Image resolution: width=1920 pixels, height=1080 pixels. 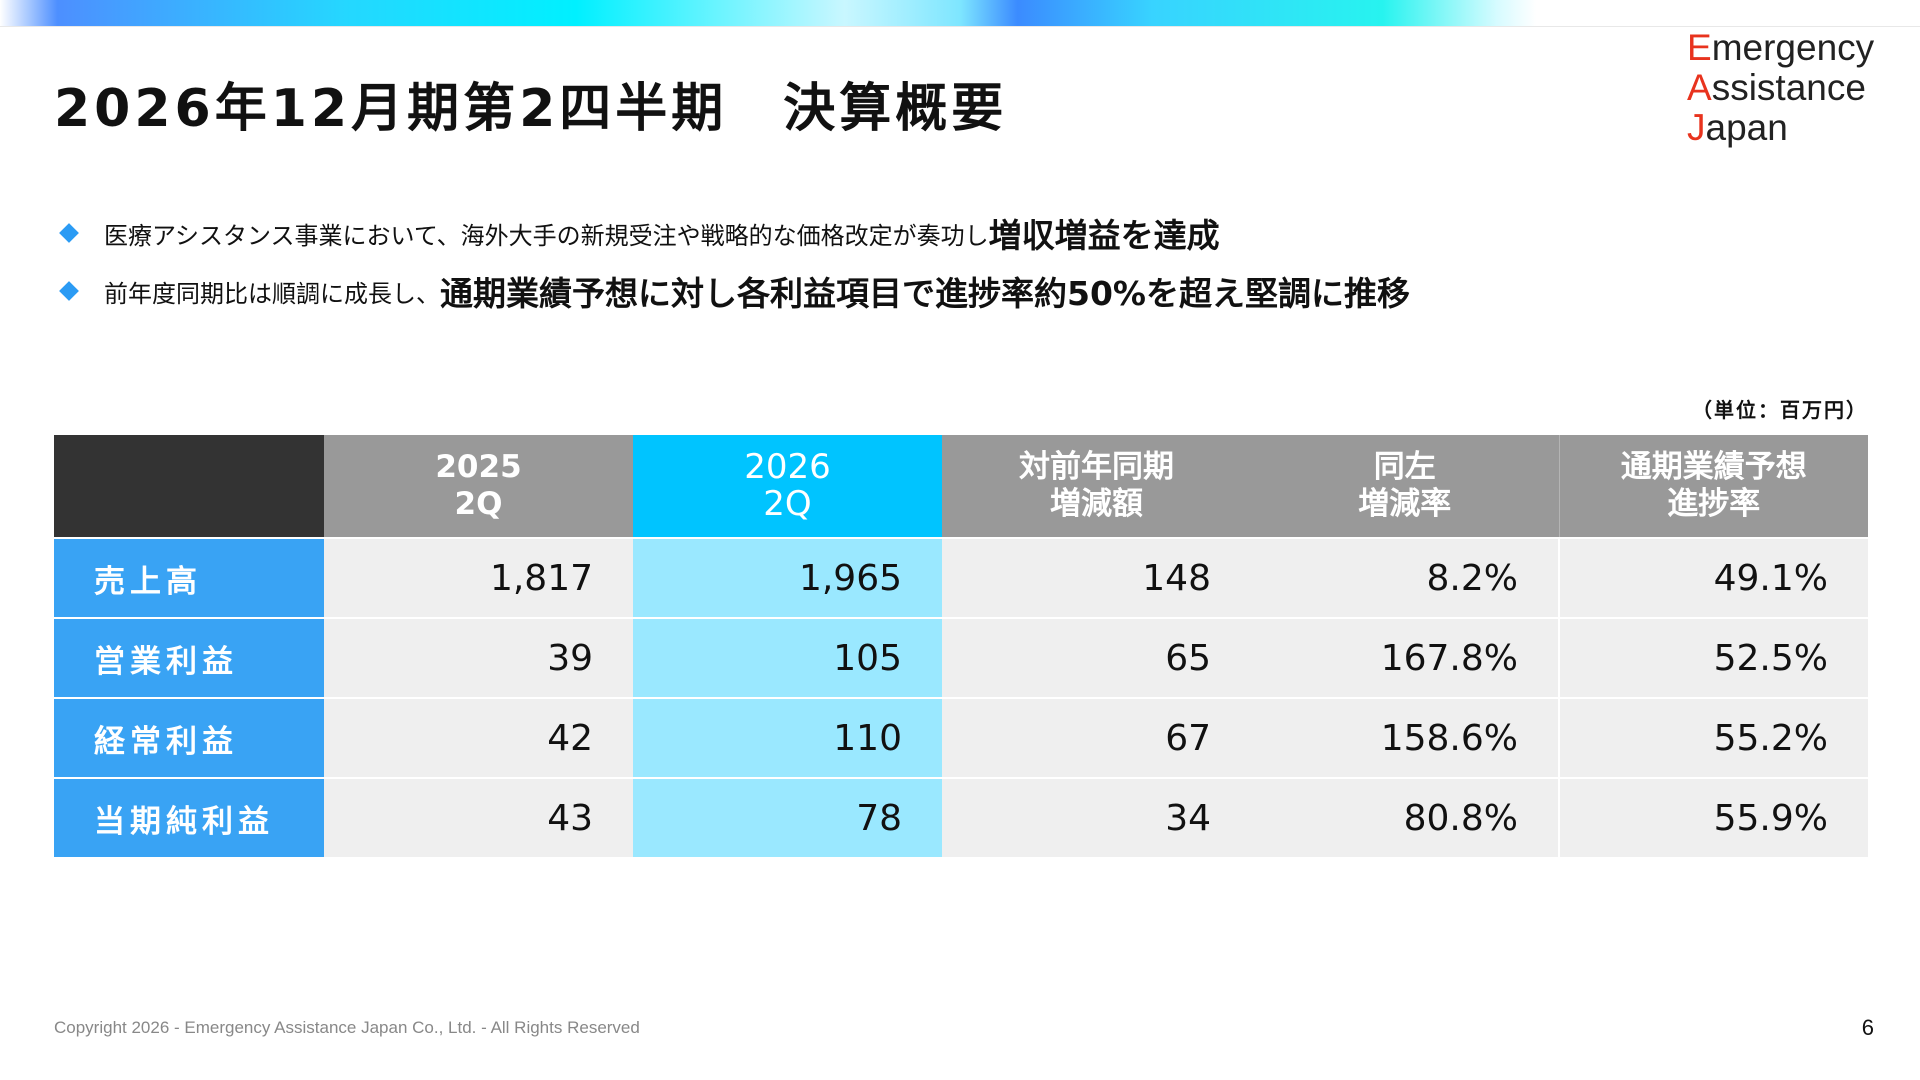 What do you see at coordinates (1405, 817) in the screenshot?
I see `table-cell: 80.8%` at bounding box center [1405, 817].